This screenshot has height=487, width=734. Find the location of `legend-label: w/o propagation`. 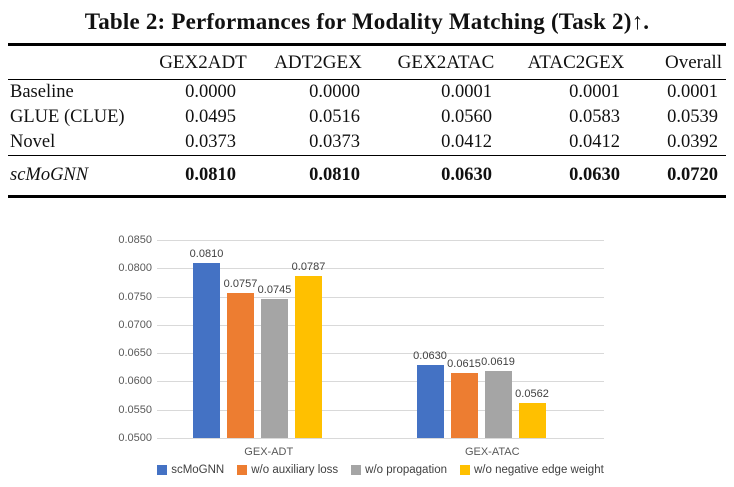

legend-label: w/o propagation is located at coordinates (406, 470).